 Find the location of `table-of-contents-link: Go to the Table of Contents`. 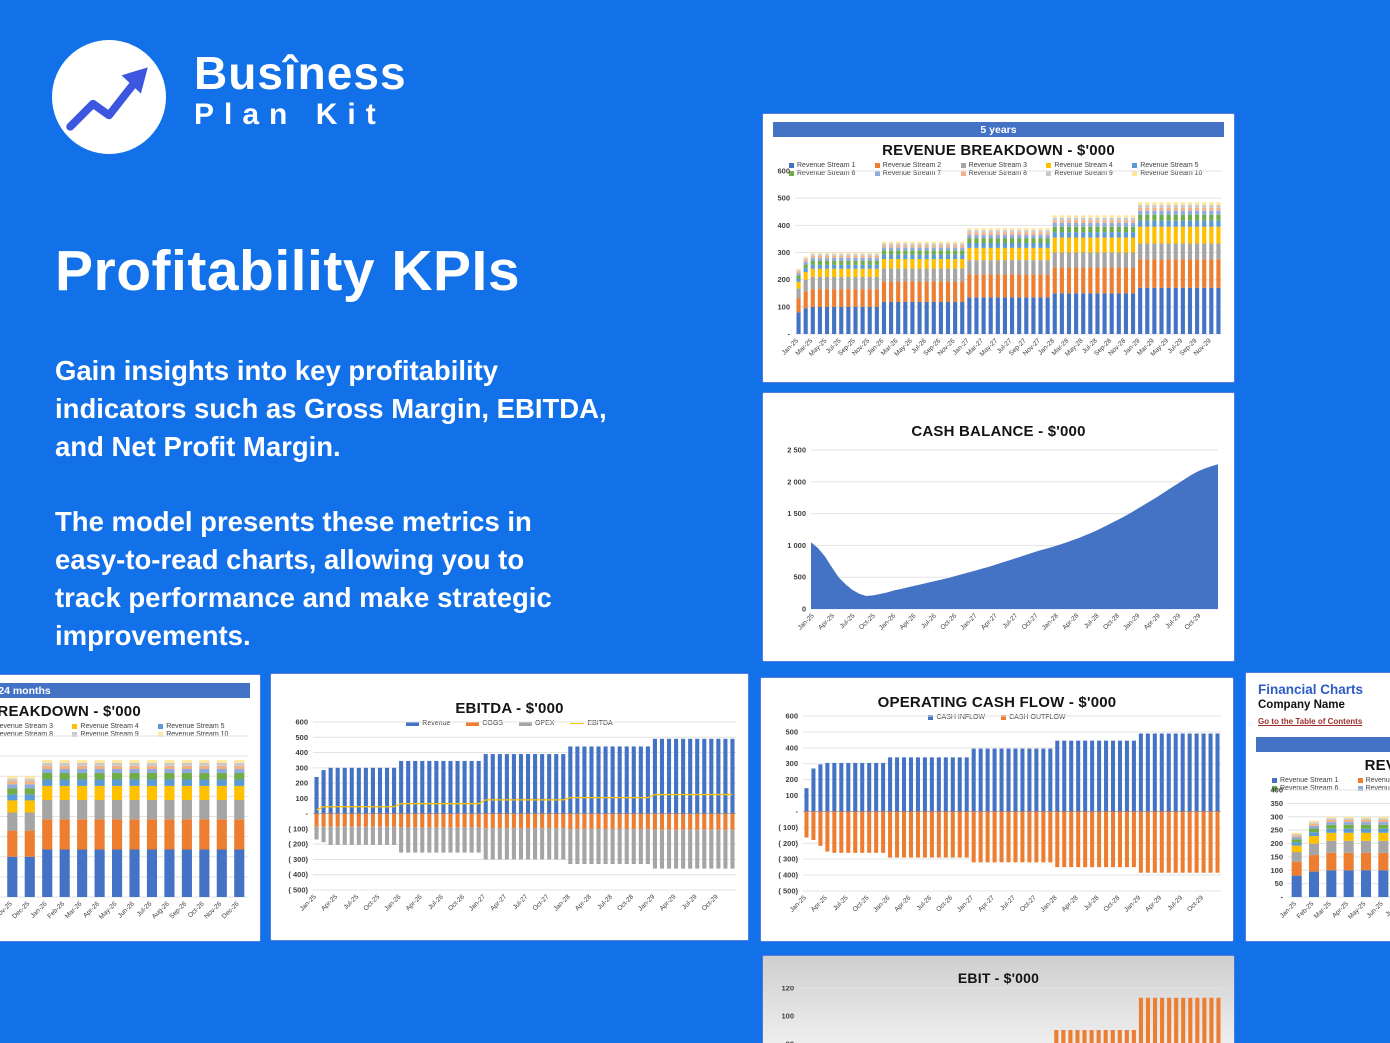

table-of-contents-link: Go to the Table of Contents is located at coordinates (1310, 721).